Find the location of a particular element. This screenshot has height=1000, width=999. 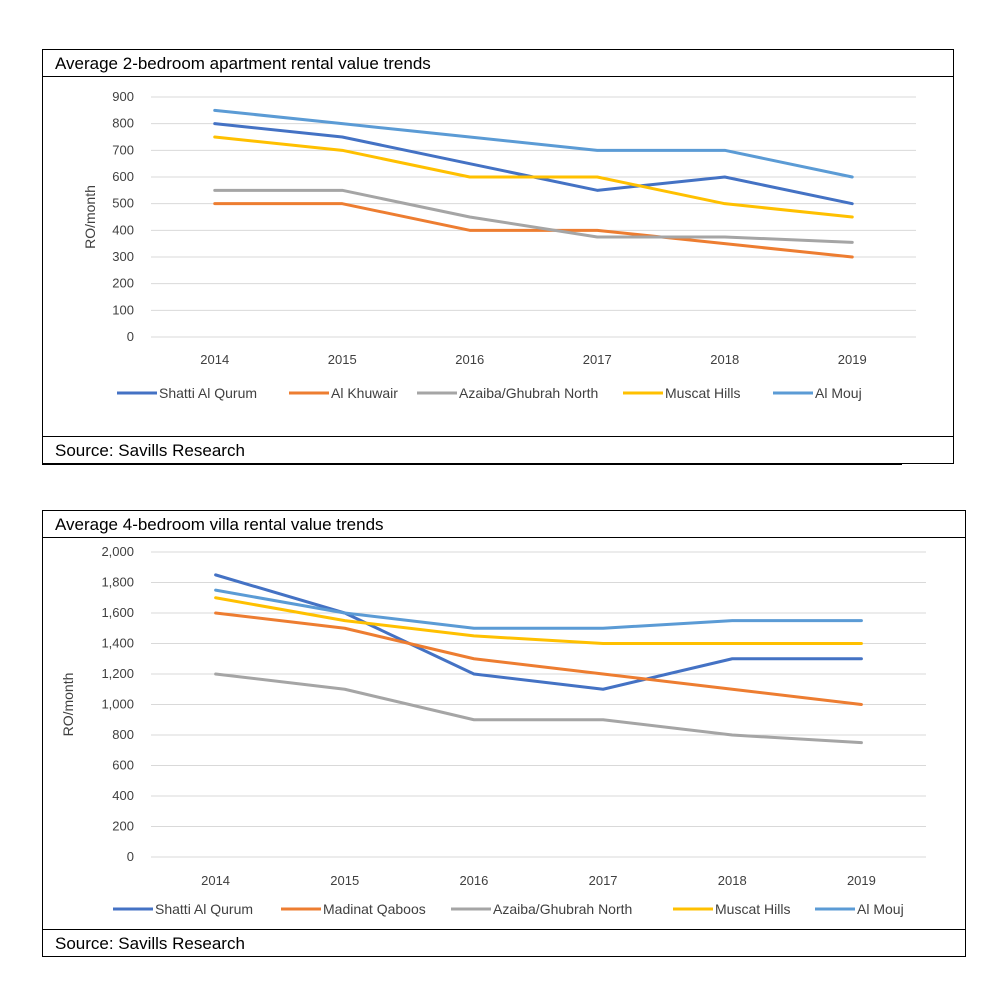

y-tick-label: 1,600 is located at coordinates (117, 612).